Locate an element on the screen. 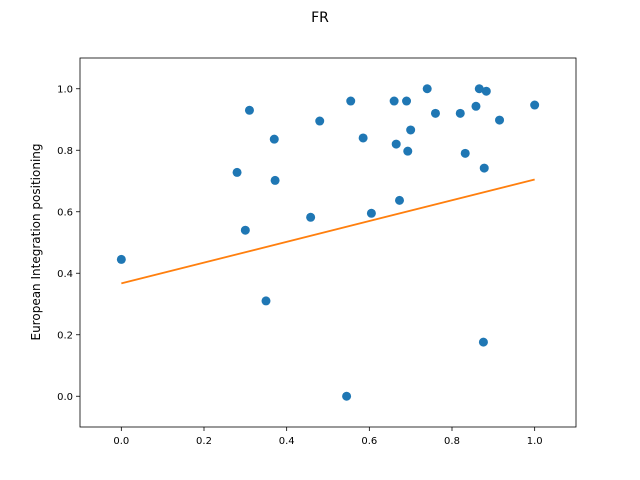  x-tick-label-3: 0.6 is located at coordinates (369, 441).